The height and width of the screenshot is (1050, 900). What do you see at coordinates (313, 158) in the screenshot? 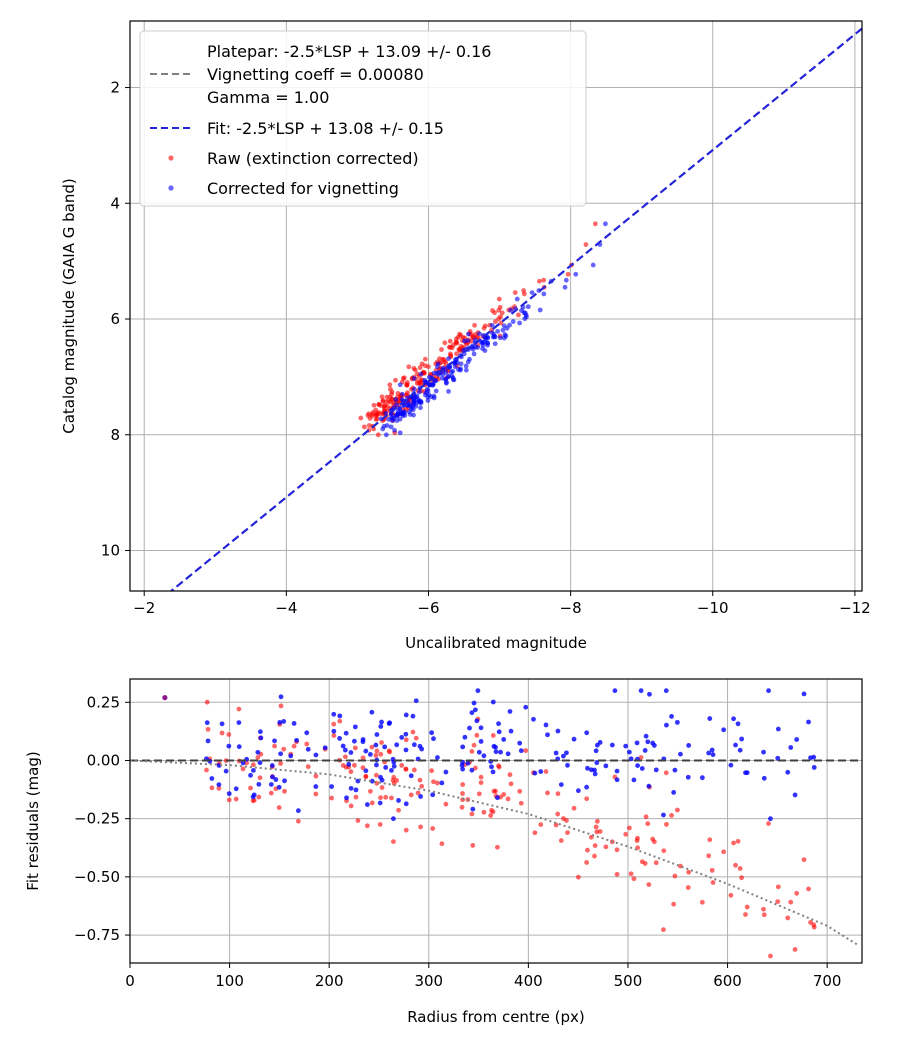
I see `legend-raw-label: Raw (extinction corrected)` at bounding box center [313, 158].